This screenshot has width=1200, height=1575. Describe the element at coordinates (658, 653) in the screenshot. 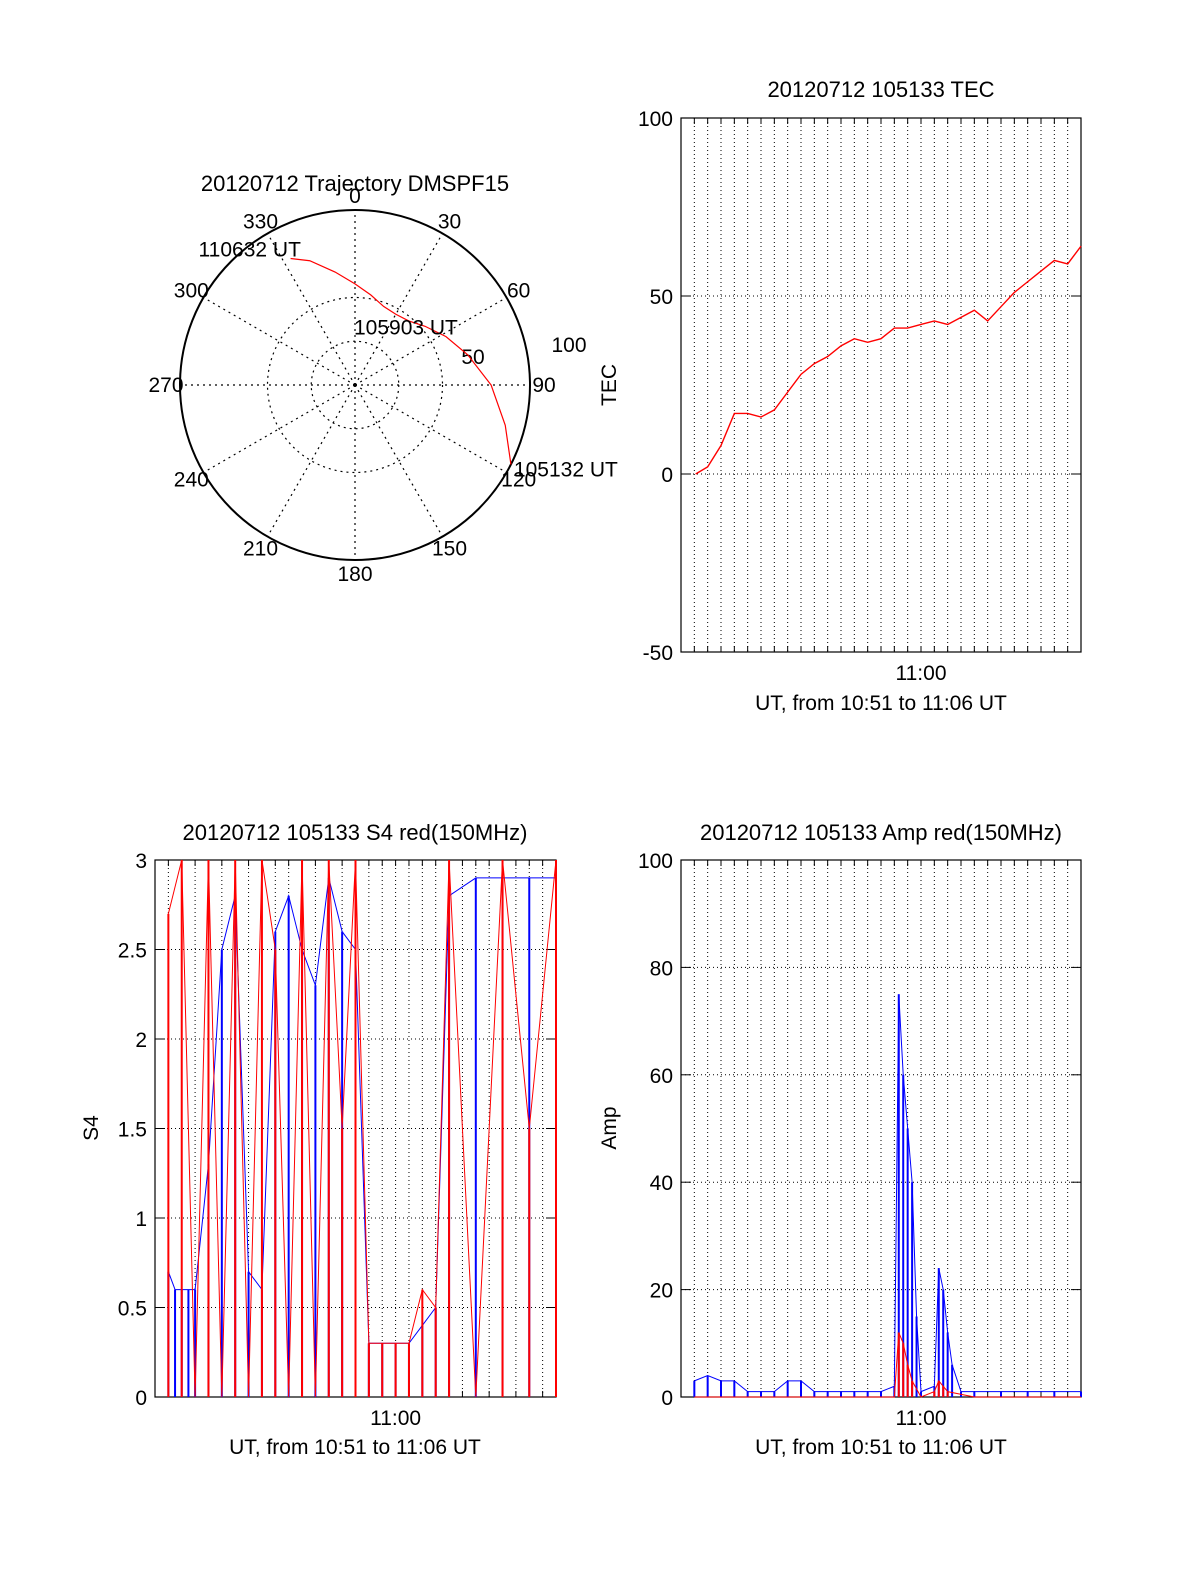

I see `tec-ytick-label: -50` at that location.